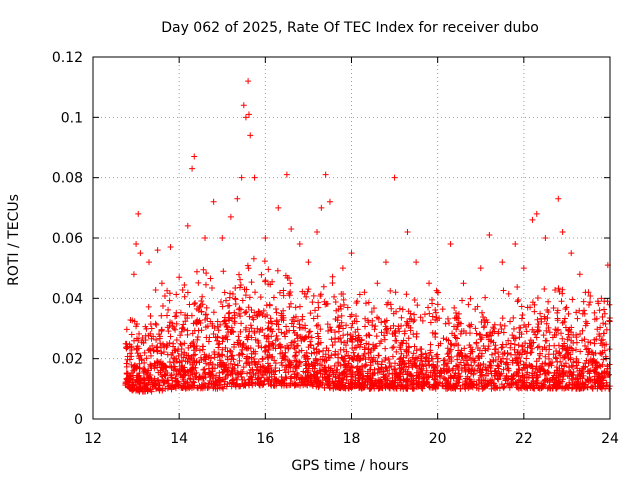 The image size is (640, 480). What do you see at coordinates (14, 240) in the screenshot?
I see `y-axis-label: ROTI / TECUs` at bounding box center [14, 240].